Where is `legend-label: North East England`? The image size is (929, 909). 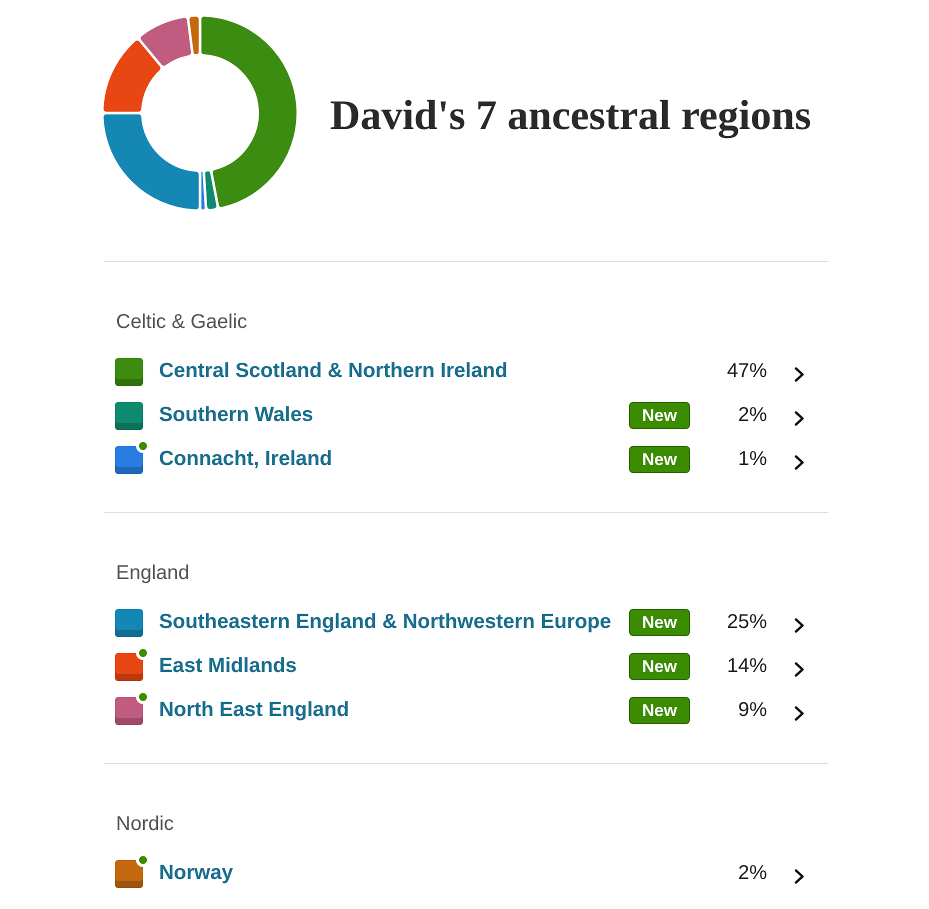 legend-label: North East England is located at coordinates (254, 710).